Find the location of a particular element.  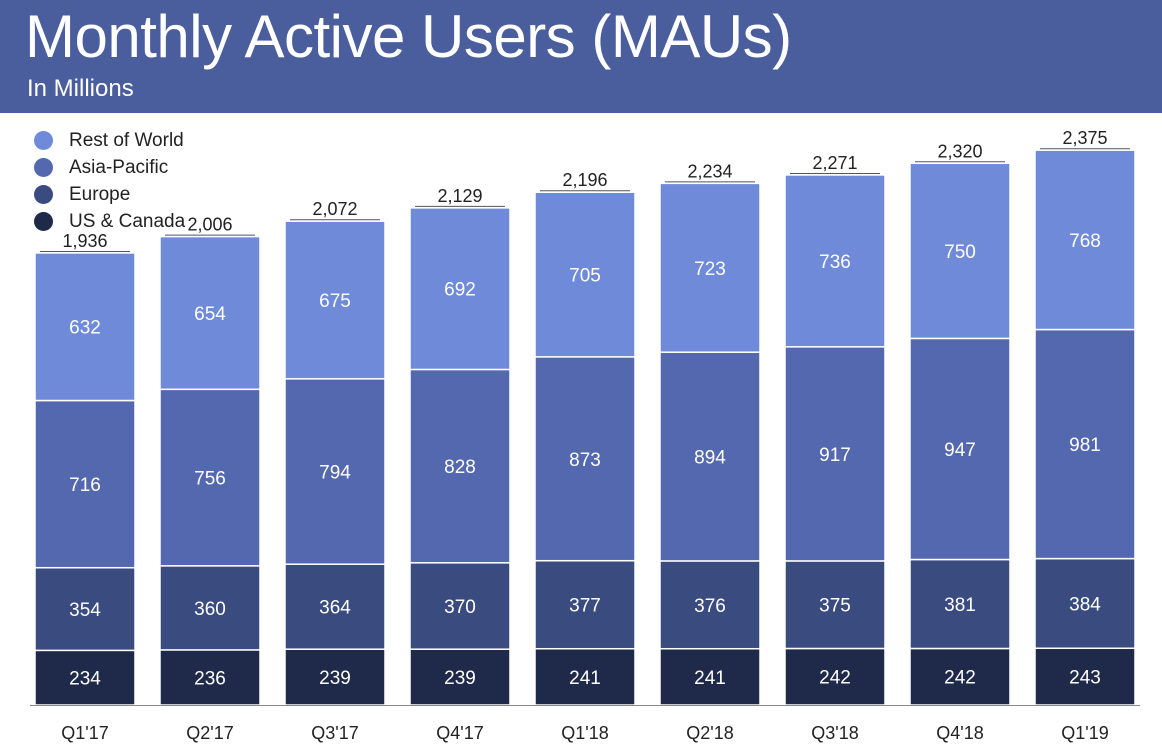

data-label-us-canada-4: 239 is located at coordinates (460, 678).